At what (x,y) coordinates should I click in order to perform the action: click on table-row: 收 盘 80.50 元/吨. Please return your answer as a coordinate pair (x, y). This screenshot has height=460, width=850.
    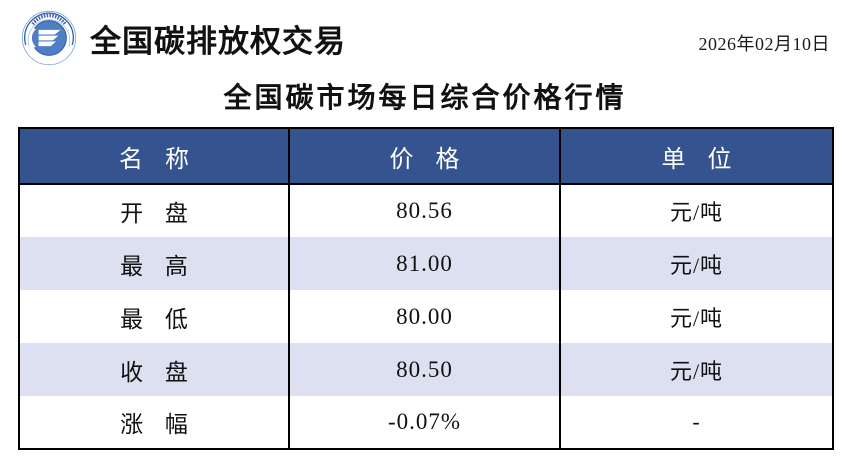
    Looking at the image, I should click on (426, 369).